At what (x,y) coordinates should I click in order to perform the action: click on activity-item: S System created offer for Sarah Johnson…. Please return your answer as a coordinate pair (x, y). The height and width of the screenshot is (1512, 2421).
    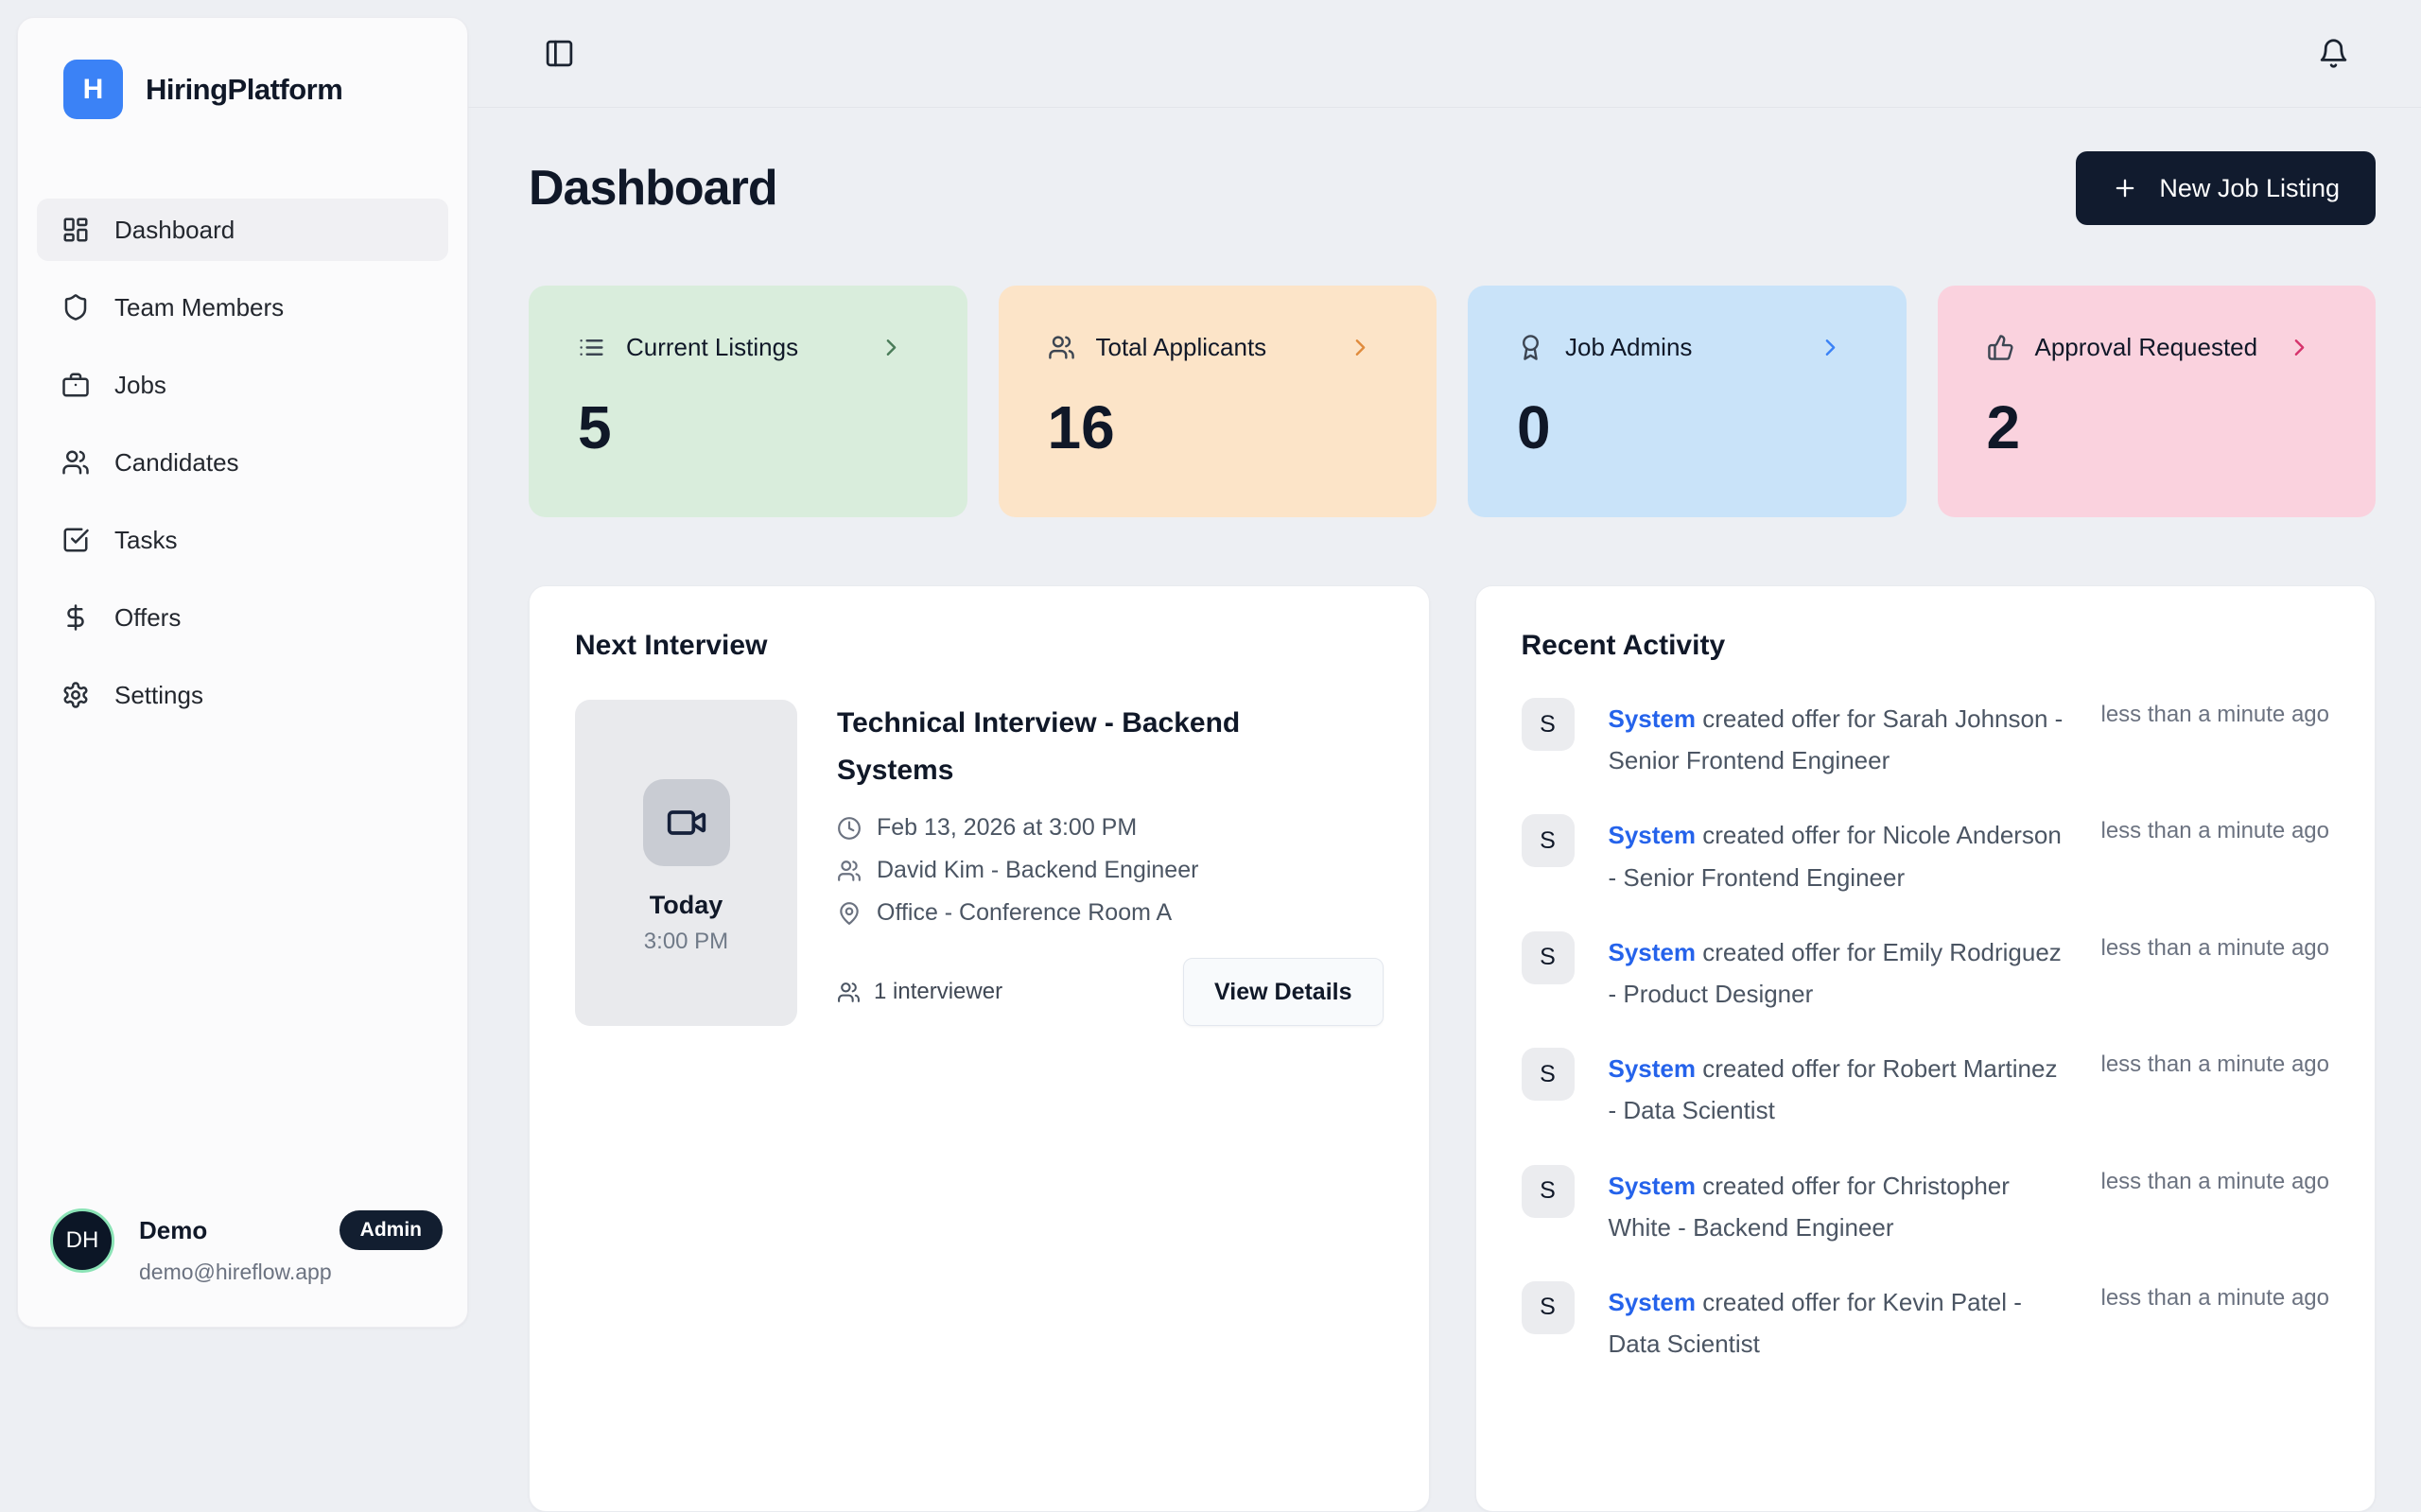
    Looking at the image, I should click on (1925, 740).